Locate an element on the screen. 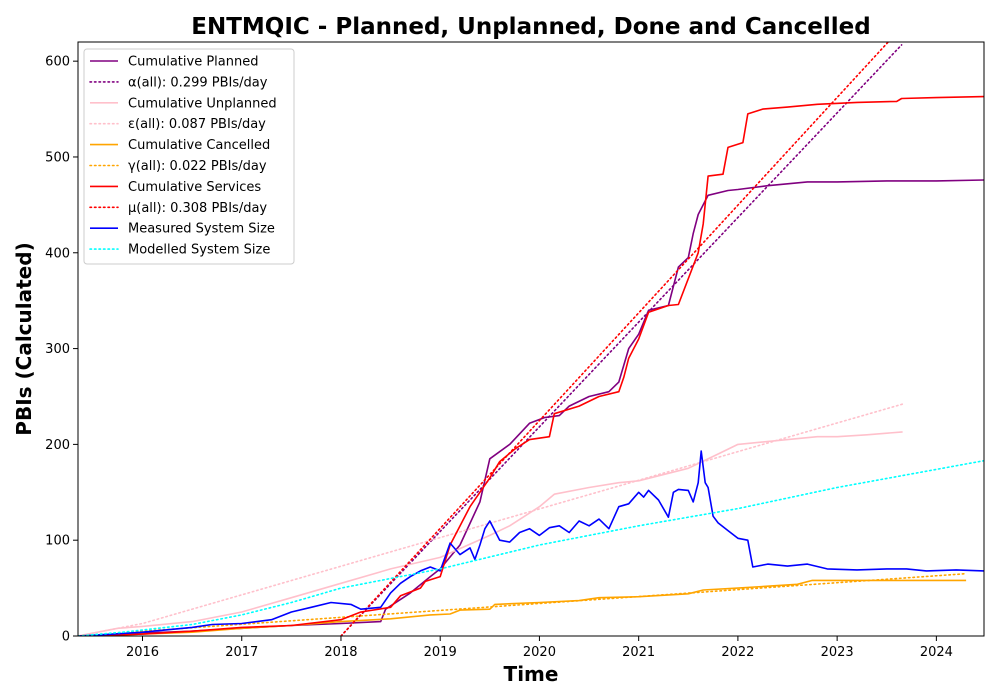 Image resolution: width=1000 pixels, height=700 pixels. legend-label-all-0-308-pbis-day: μ(all): 0.308 PBIs/day is located at coordinates (197, 208).